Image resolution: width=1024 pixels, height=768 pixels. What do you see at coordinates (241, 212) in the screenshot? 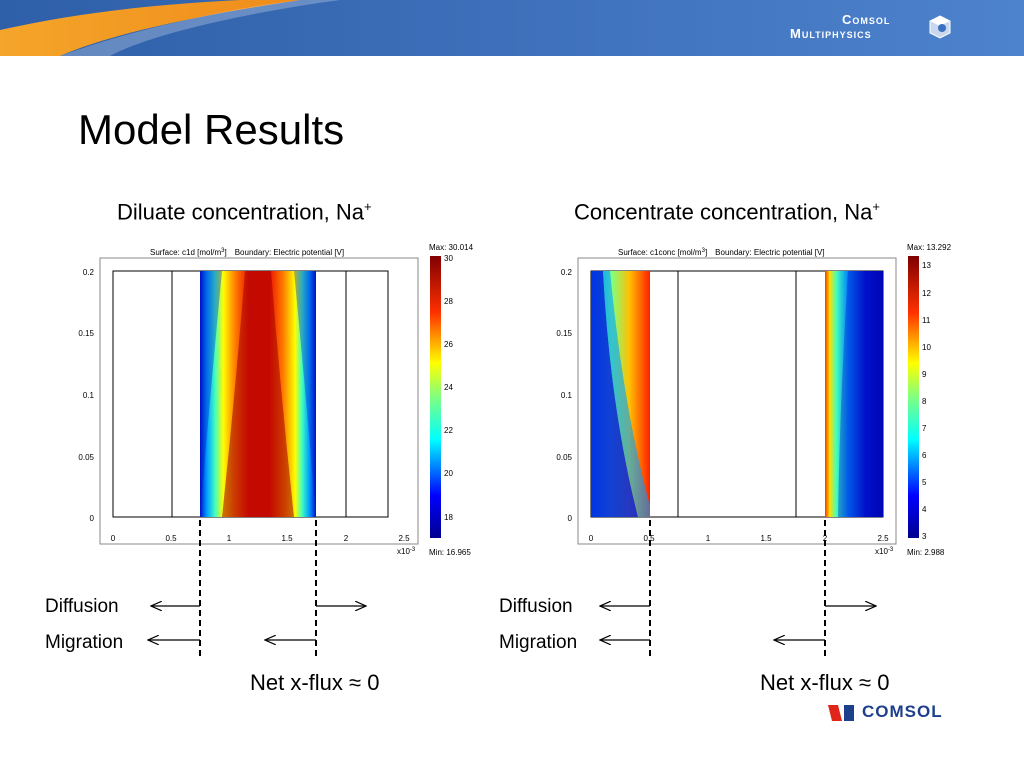
I see `caption-text: Diluate concentration, Na` at bounding box center [241, 212].